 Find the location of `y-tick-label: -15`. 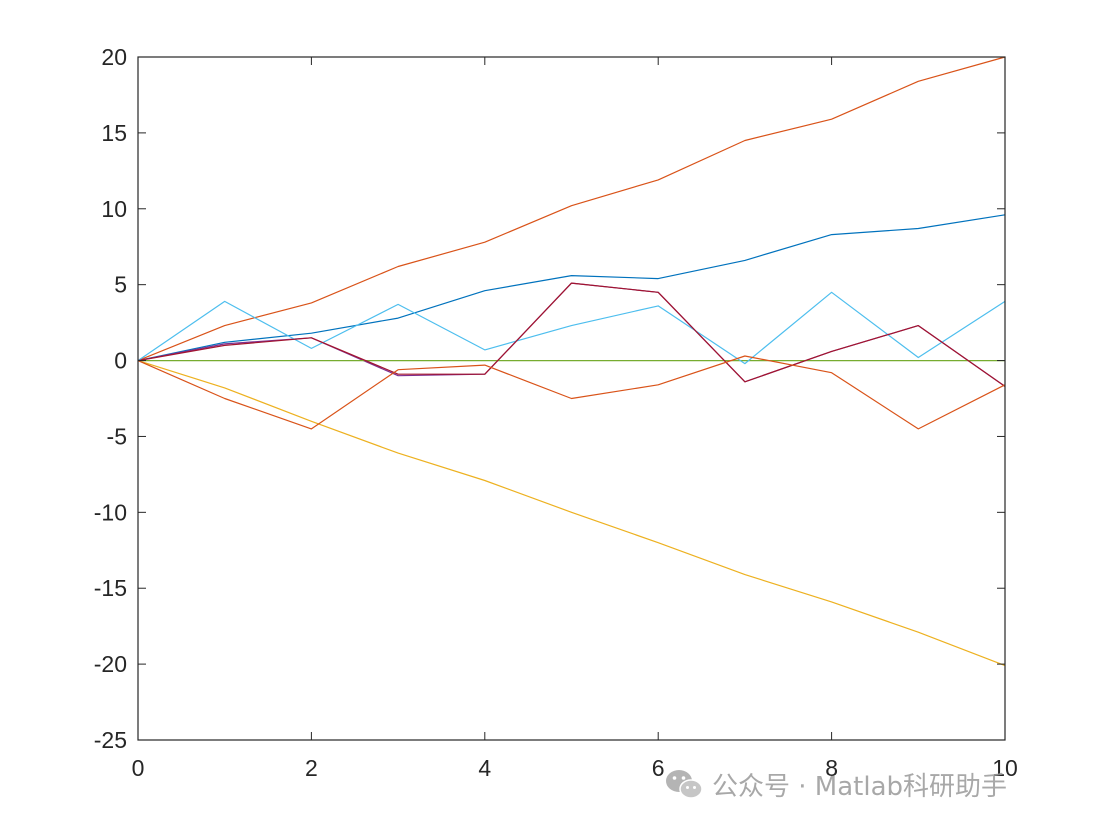

y-tick-label: -15 is located at coordinates (110, 588).